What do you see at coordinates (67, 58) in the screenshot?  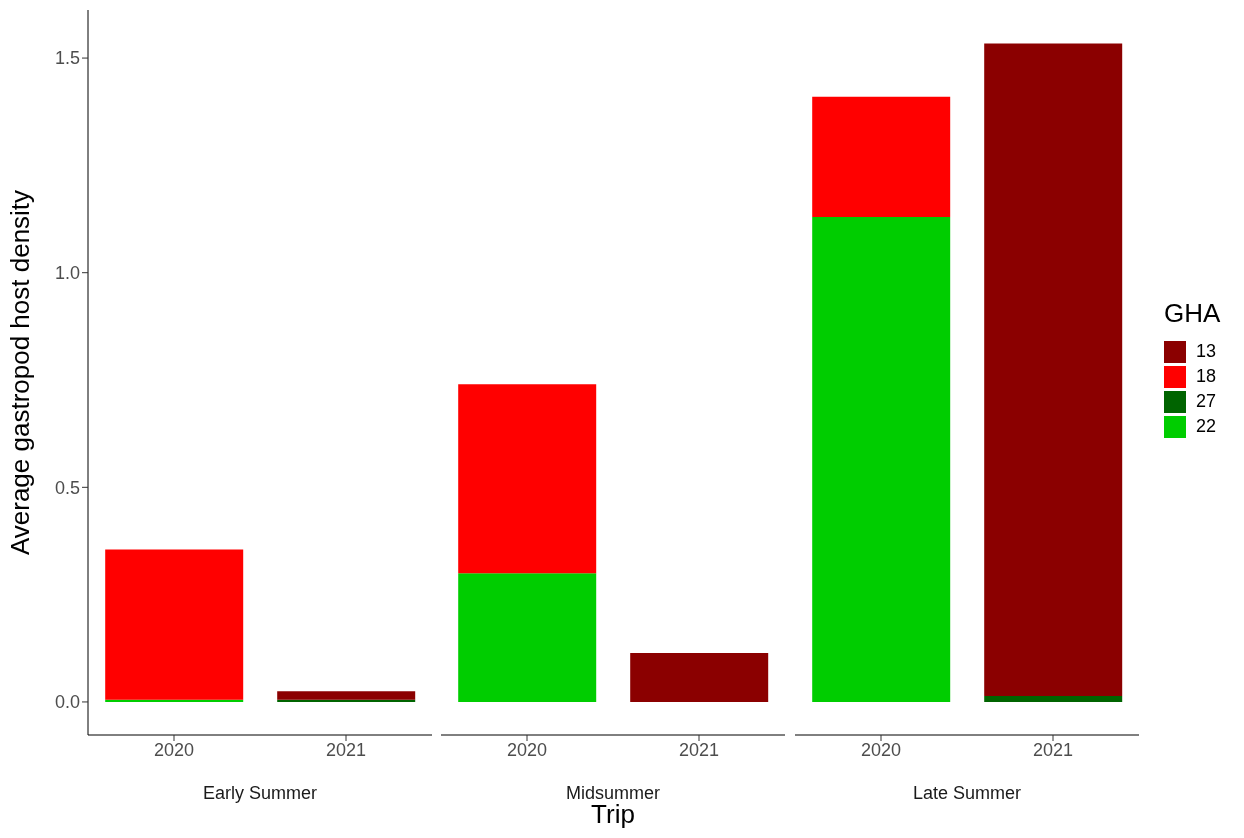 I see `y-tick-label: 1.5` at bounding box center [67, 58].